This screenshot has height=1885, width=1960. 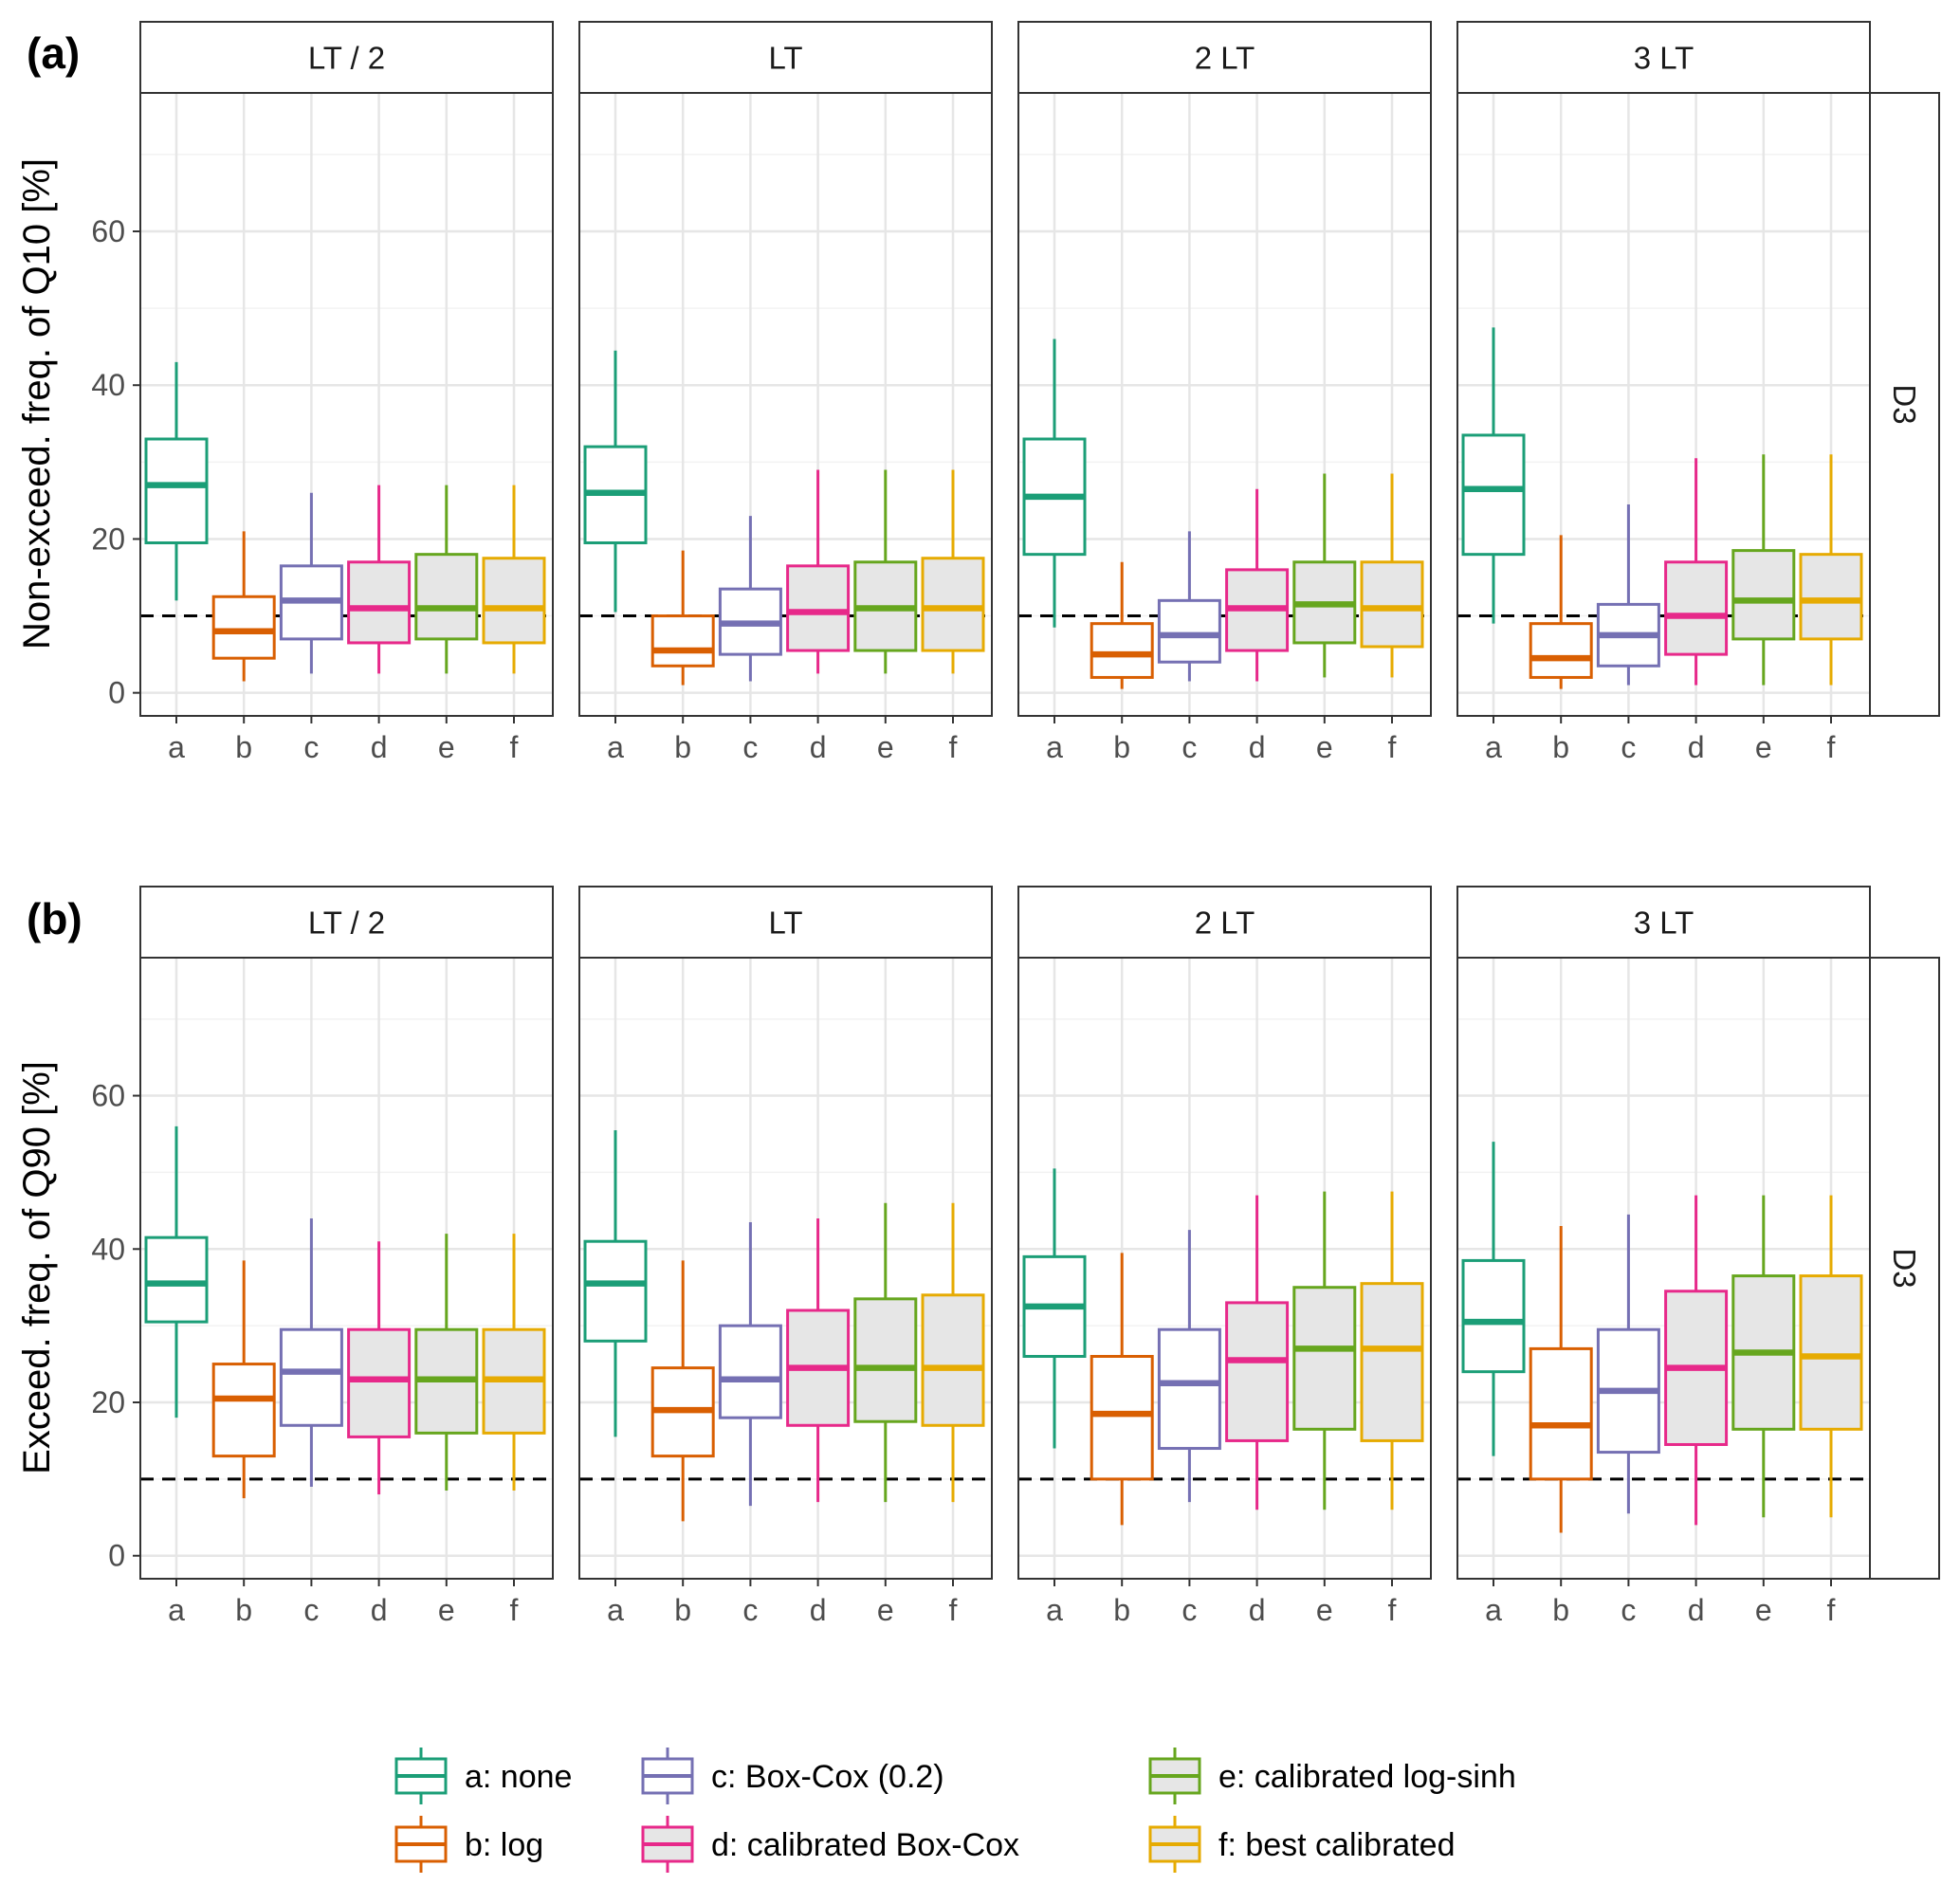 I want to click on legend-label: d: calibrated Box-Cox, so click(x=865, y=1845).